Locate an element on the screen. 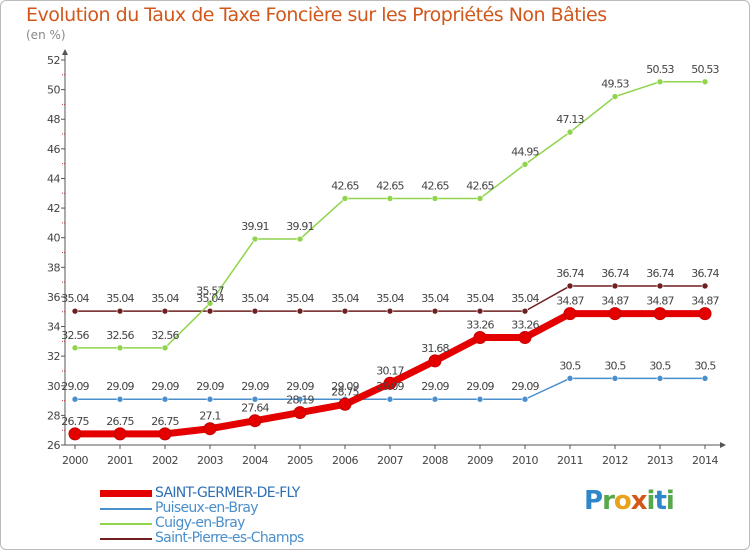  y-tick-label: 32 is located at coordinates (53, 356).